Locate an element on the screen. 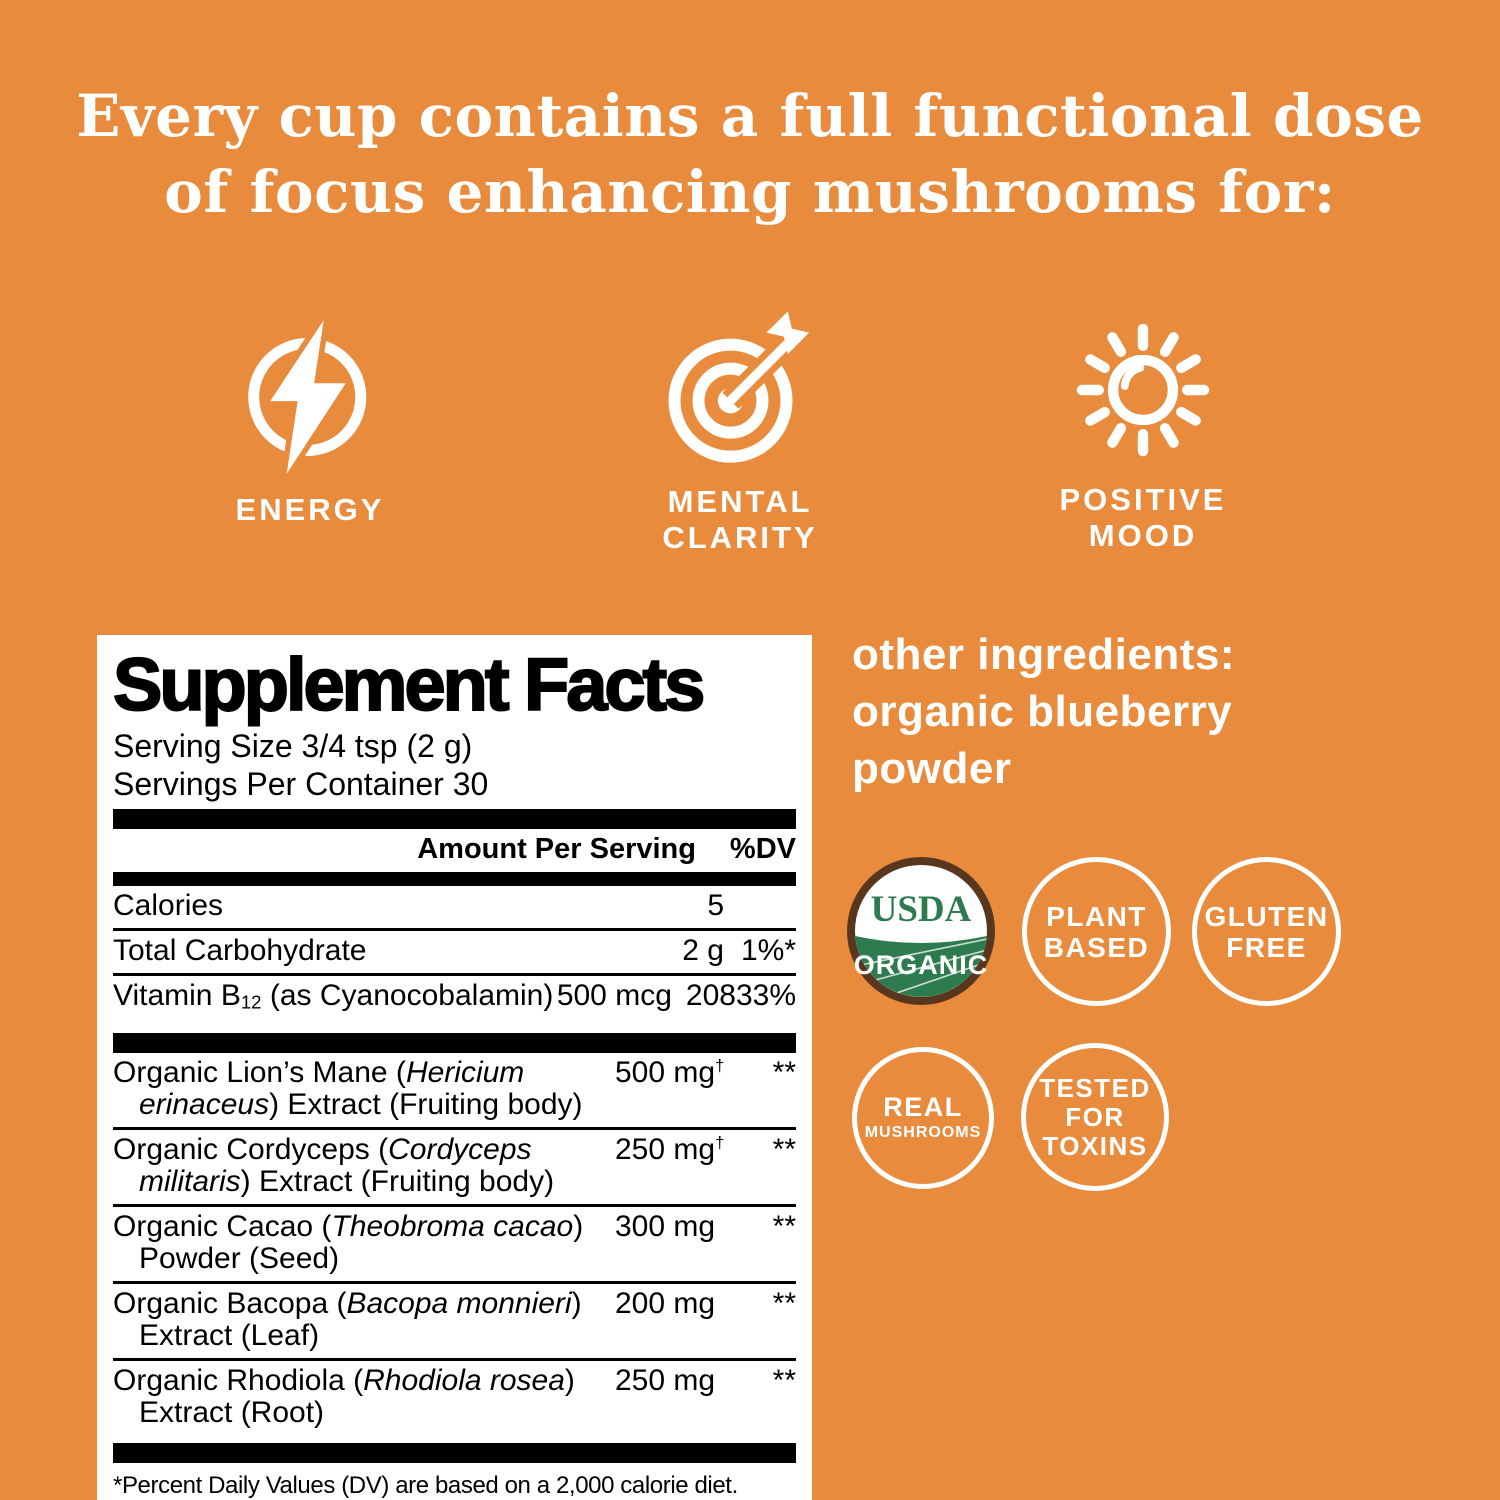 This screenshot has width=1500, height=1500. sun-icon is located at coordinates (1143, 390).